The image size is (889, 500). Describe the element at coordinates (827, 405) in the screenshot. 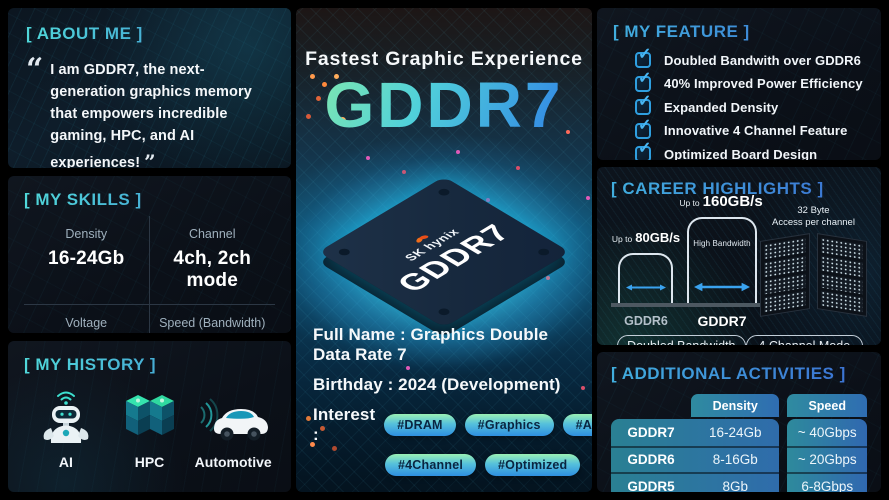

I see `speed-column-header: Speed` at that location.